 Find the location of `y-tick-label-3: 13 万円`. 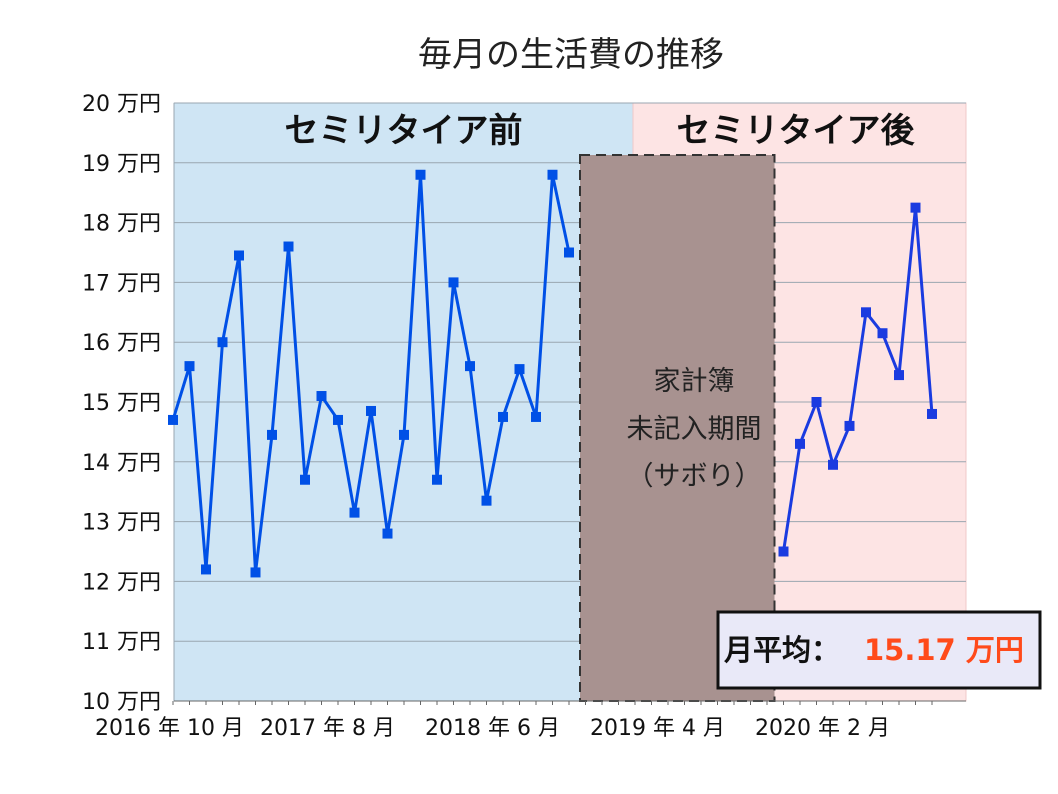

y-tick-label-3: 13 万円 is located at coordinates (121, 523).